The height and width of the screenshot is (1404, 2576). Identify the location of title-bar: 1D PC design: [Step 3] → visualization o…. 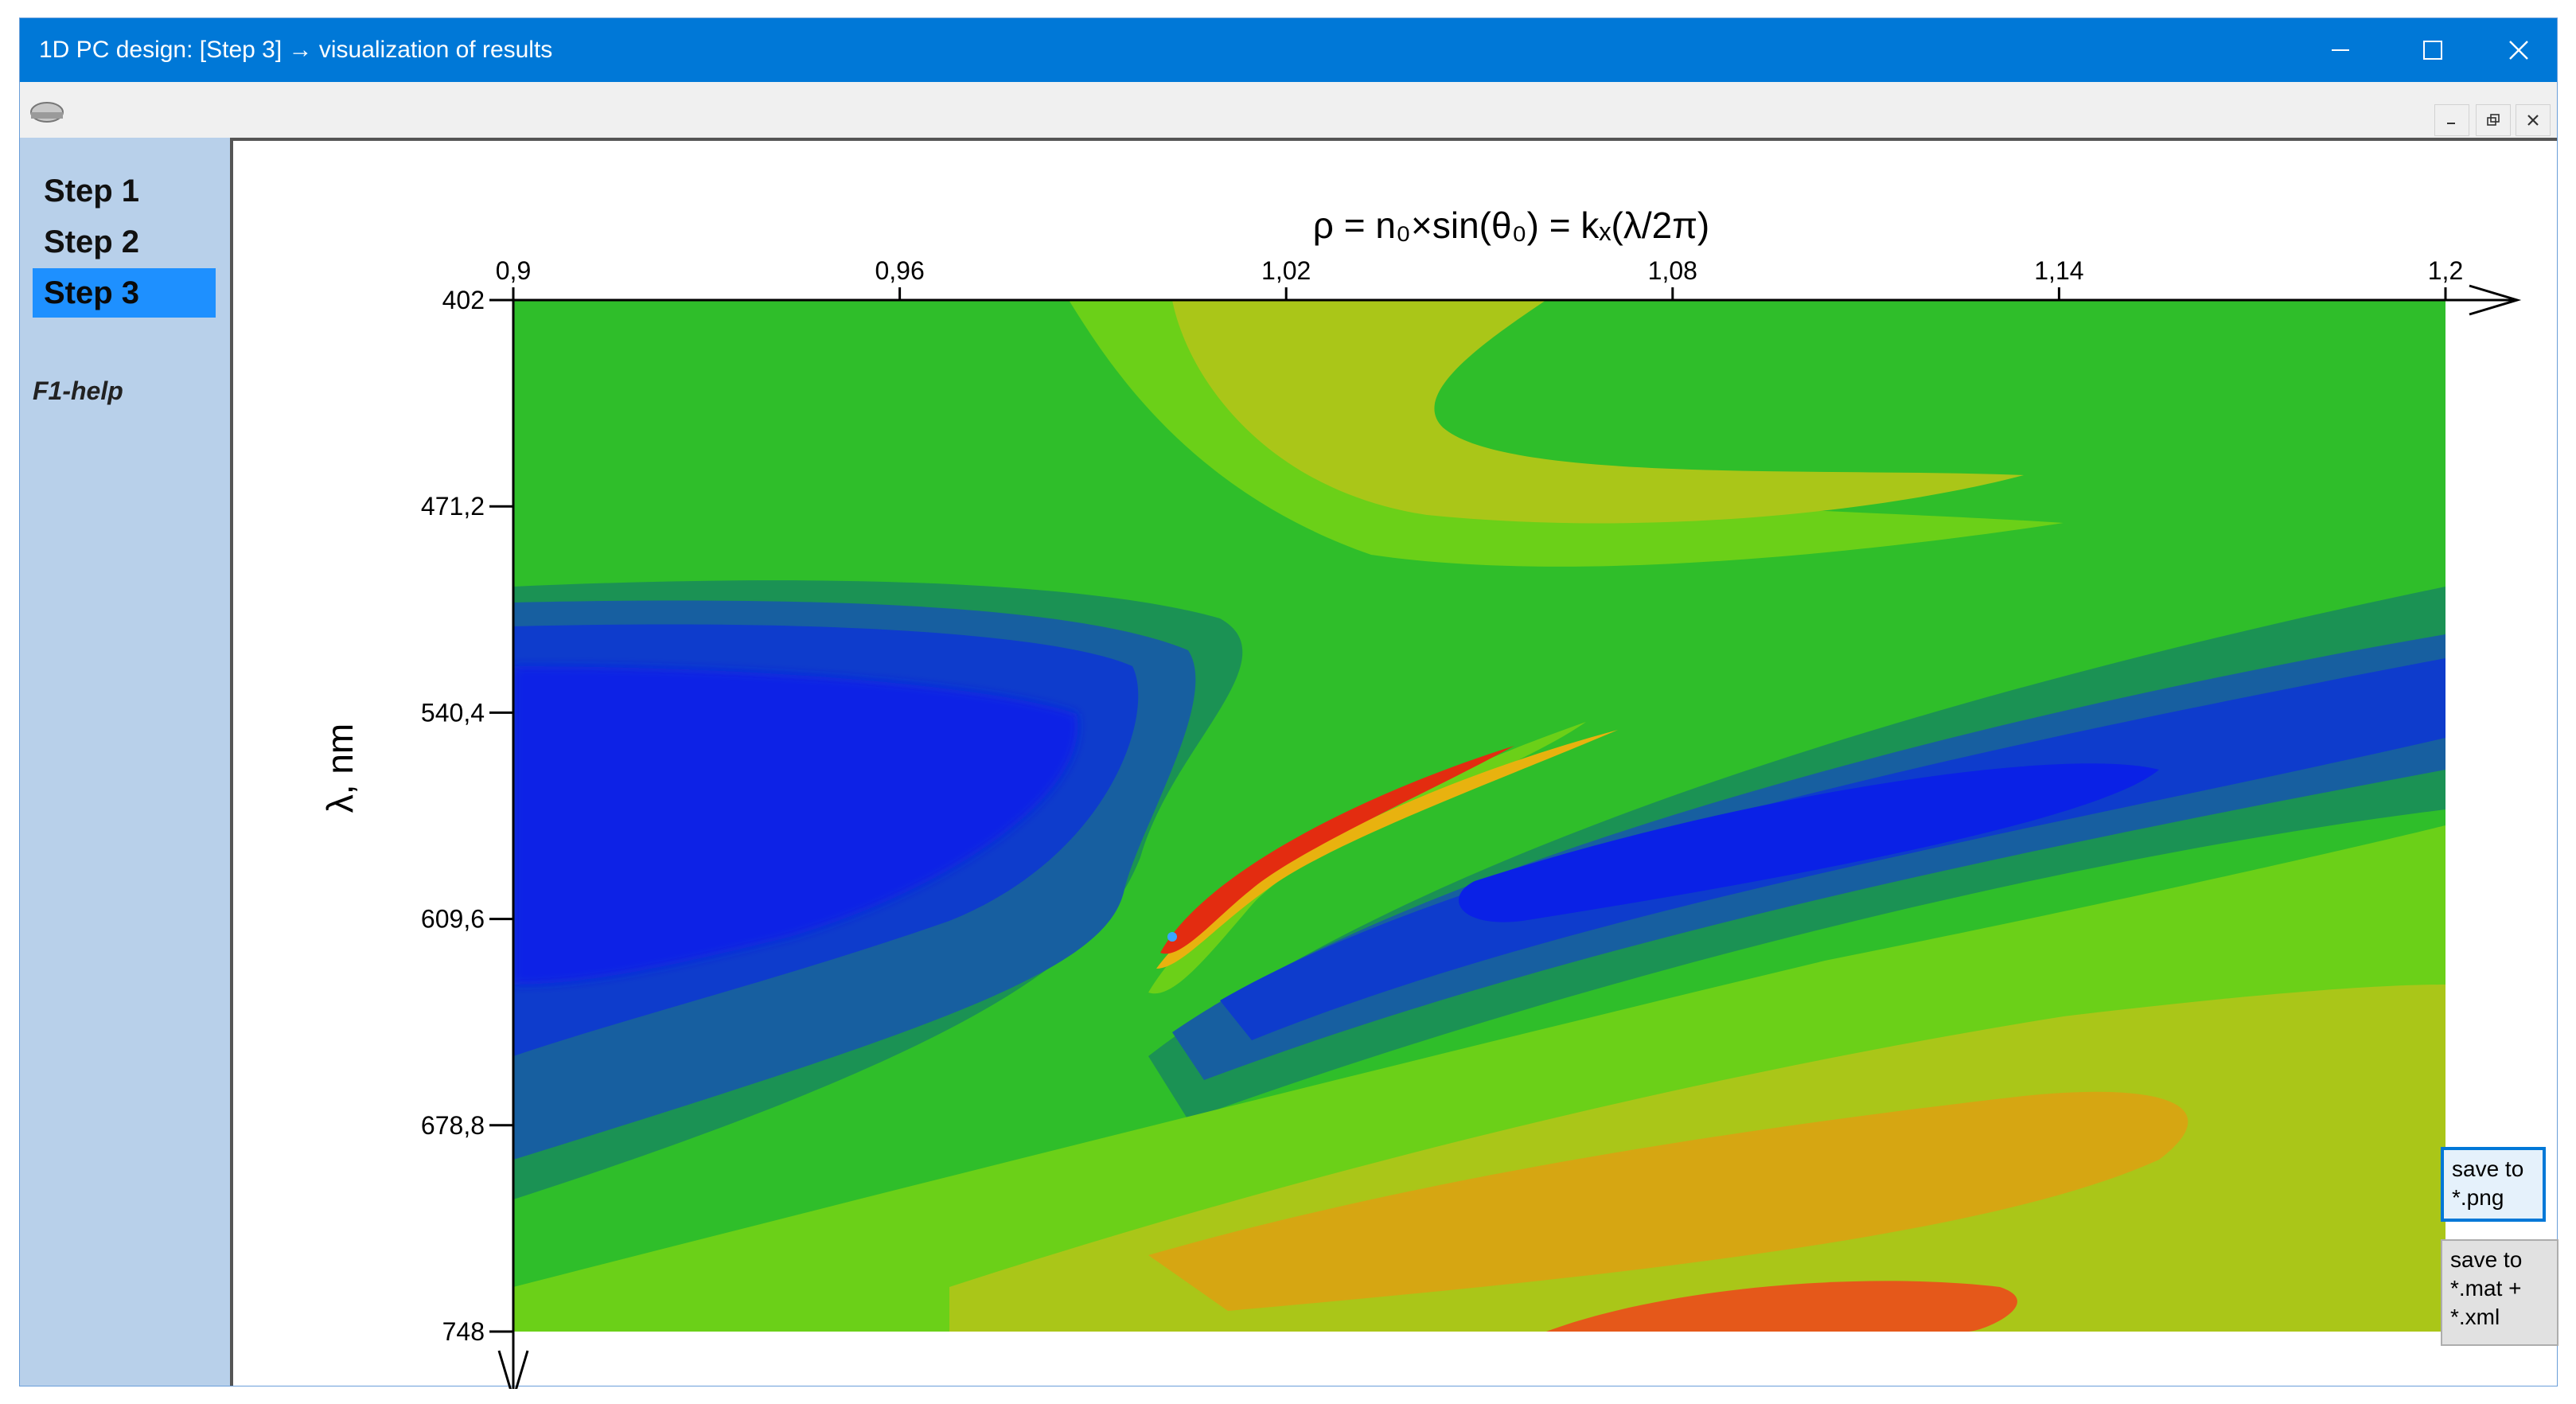
(1288, 50).